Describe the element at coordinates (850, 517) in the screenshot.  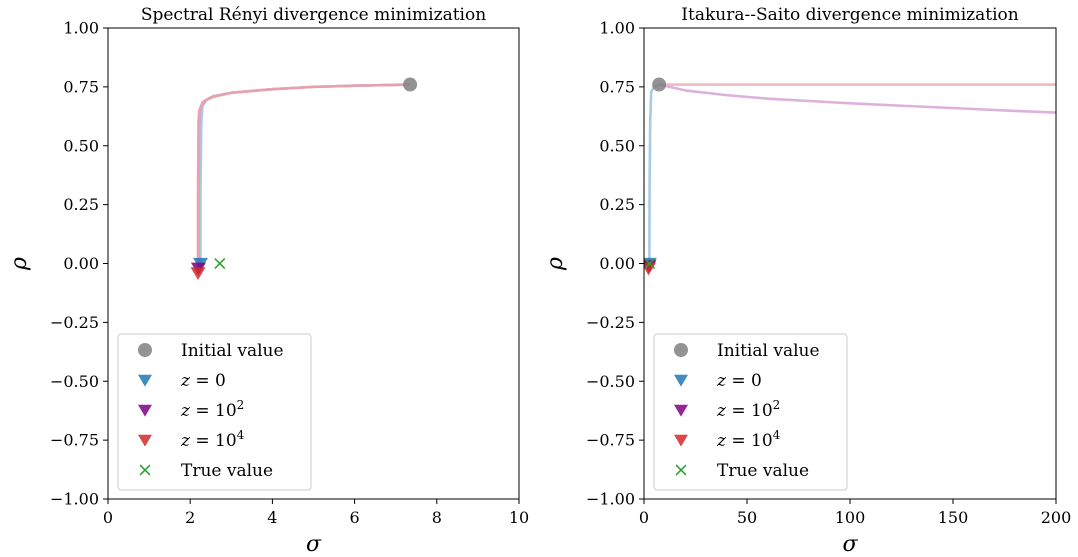
I see `x-tick-label: 100` at that location.